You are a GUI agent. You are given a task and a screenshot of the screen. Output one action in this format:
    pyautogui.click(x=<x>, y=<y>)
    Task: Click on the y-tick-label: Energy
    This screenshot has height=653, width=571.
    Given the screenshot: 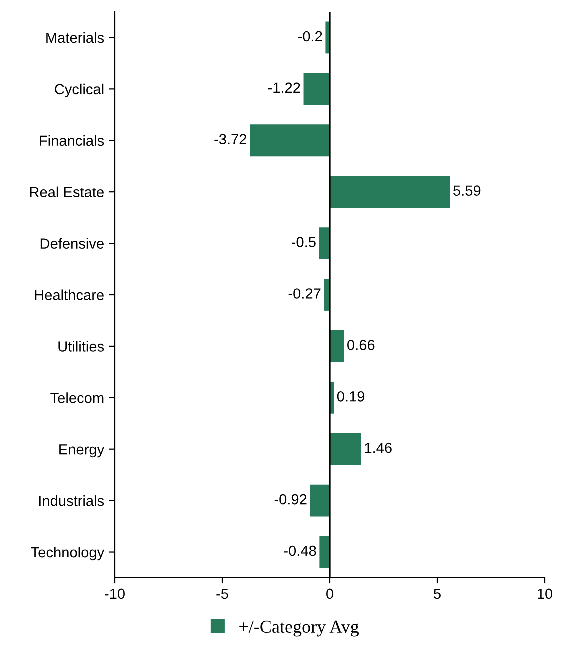 What is the action you would take?
    pyautogui.click(x=82, y=451)
    